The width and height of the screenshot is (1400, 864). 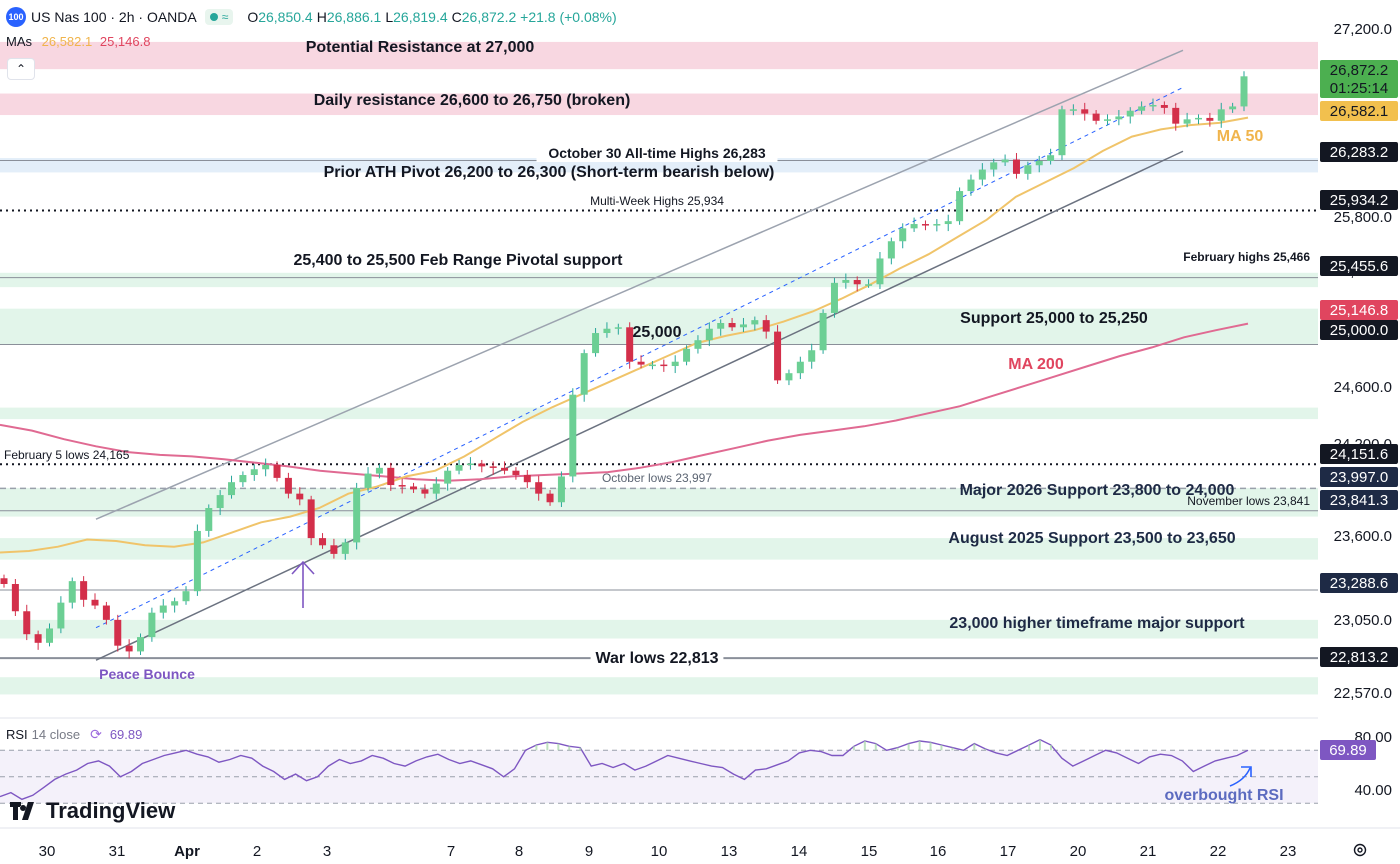 What do you see at coordinates (589, 851) in the screenshot?
I see `time-axis-tick: 9` at bounding box center [589, 851].